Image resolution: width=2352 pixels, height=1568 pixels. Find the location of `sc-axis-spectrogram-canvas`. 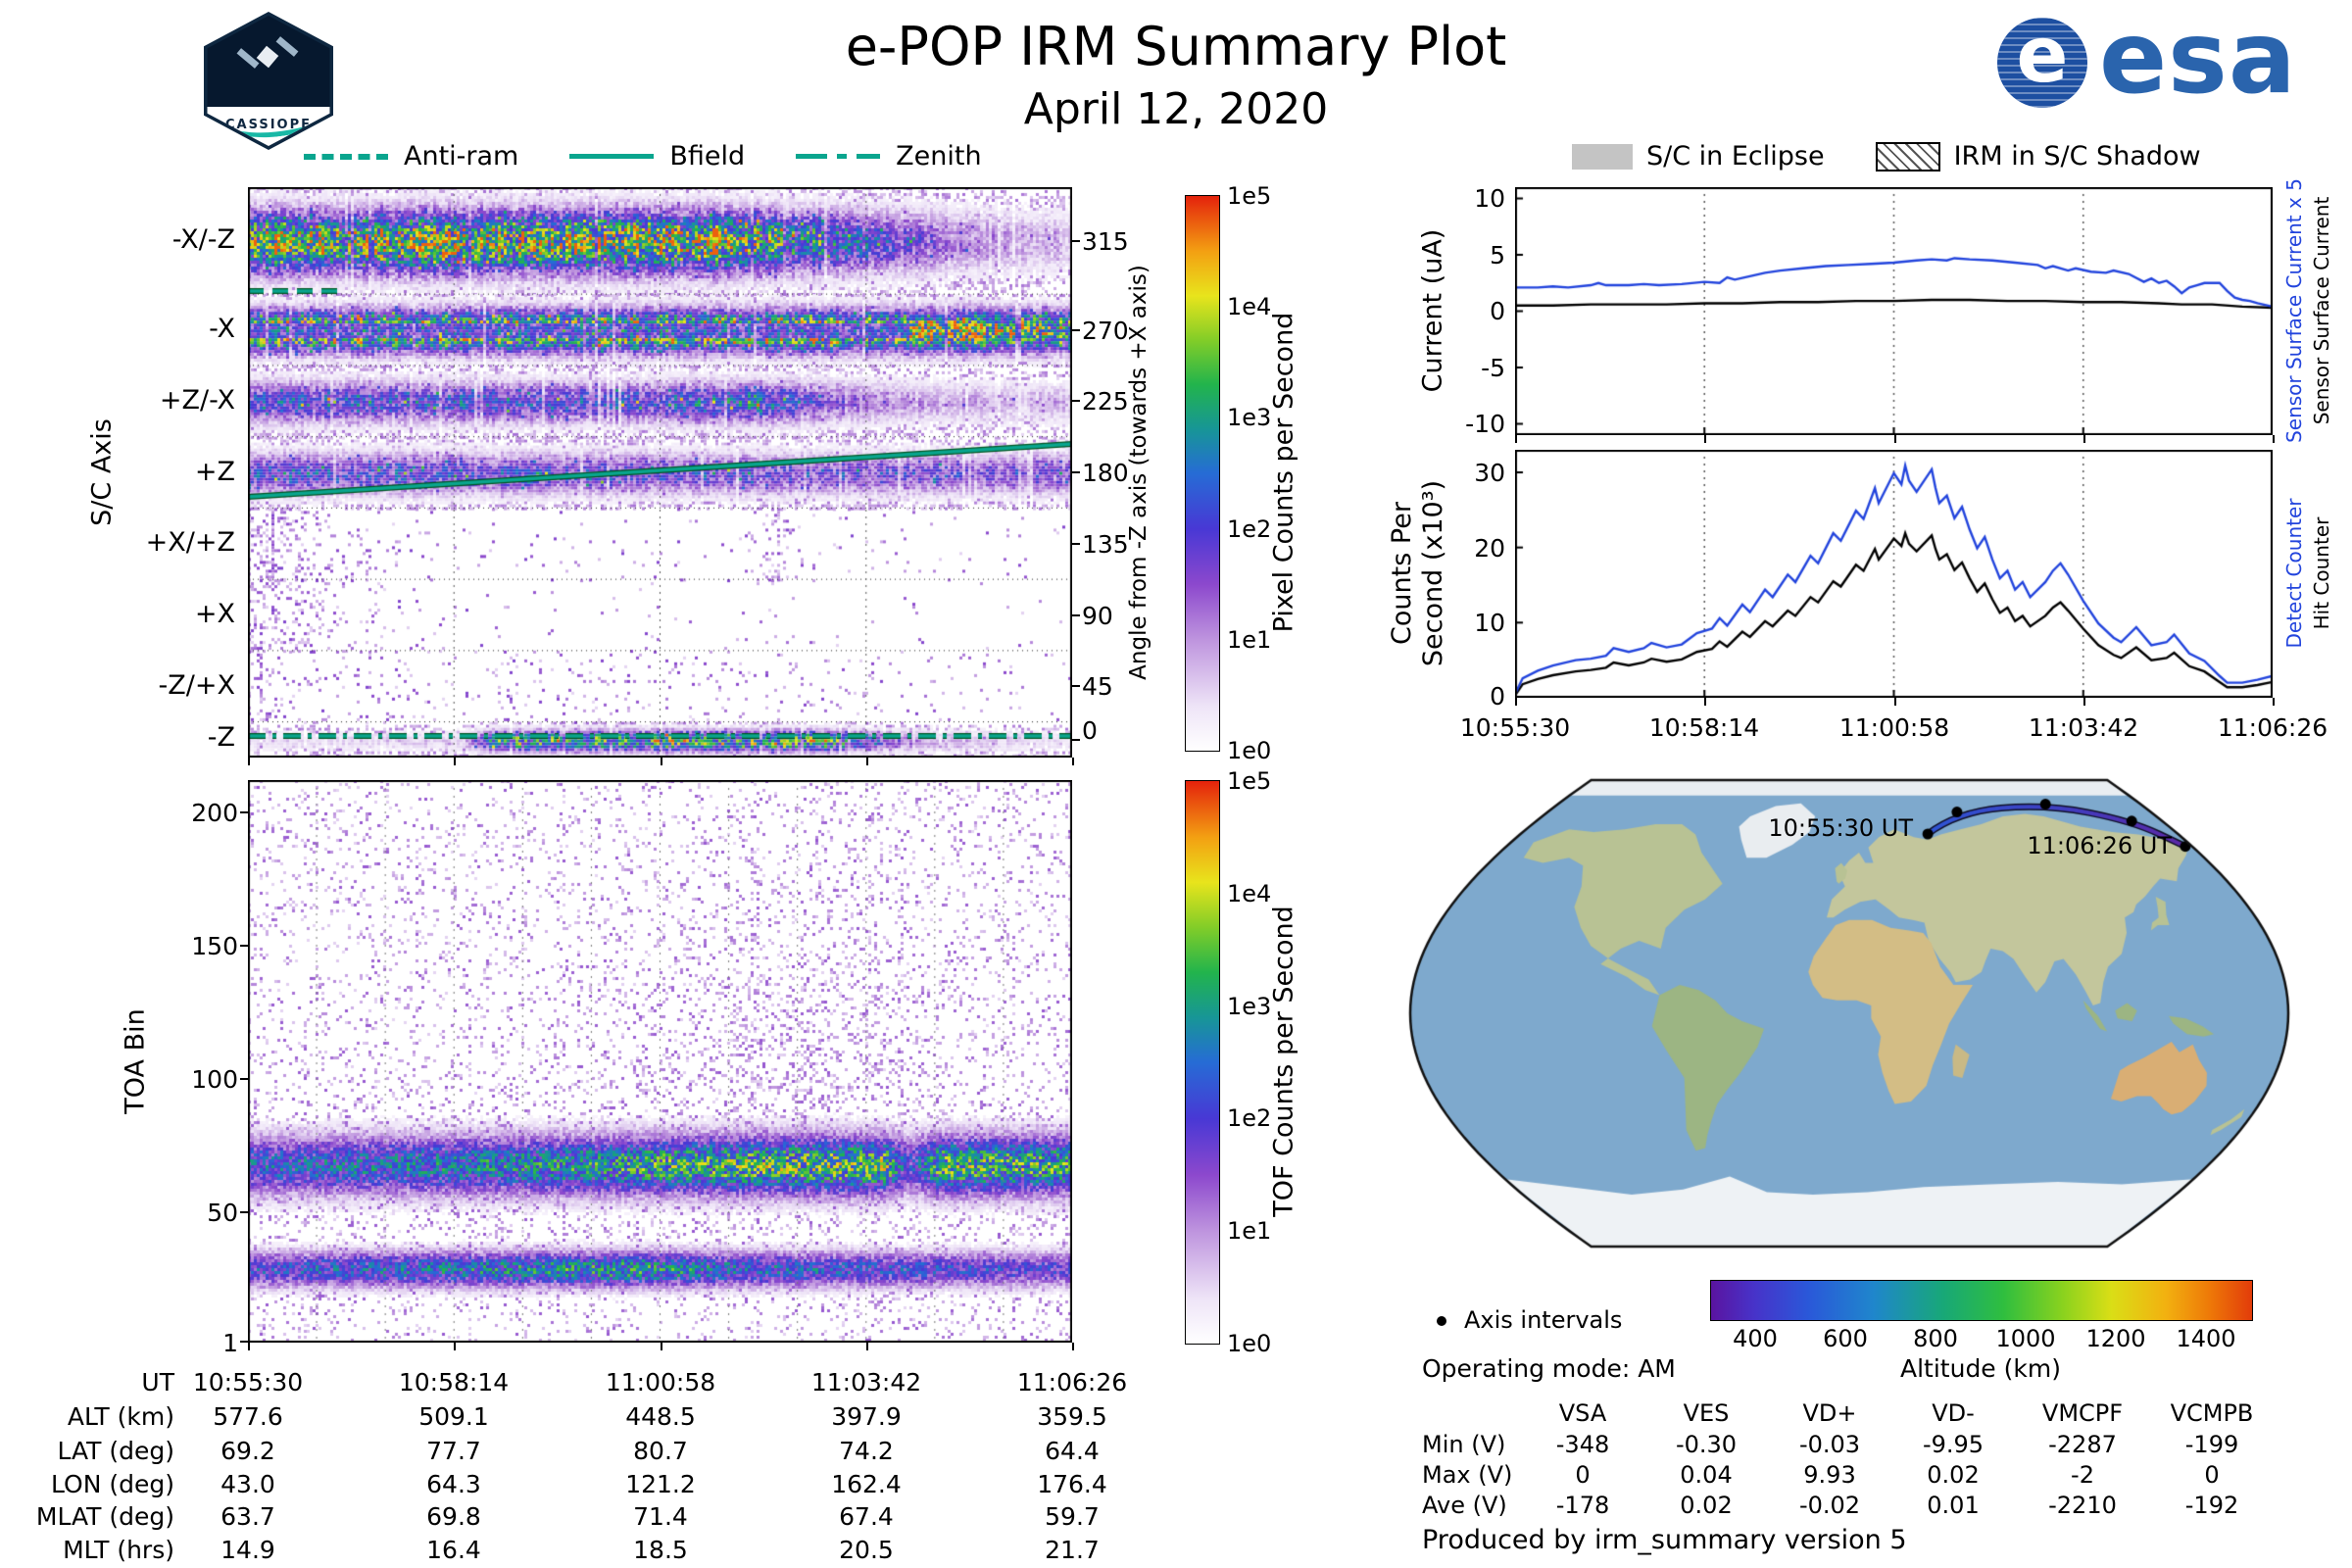

sc-axis-spectrogram-canvas is located at coordinates (660, 472).